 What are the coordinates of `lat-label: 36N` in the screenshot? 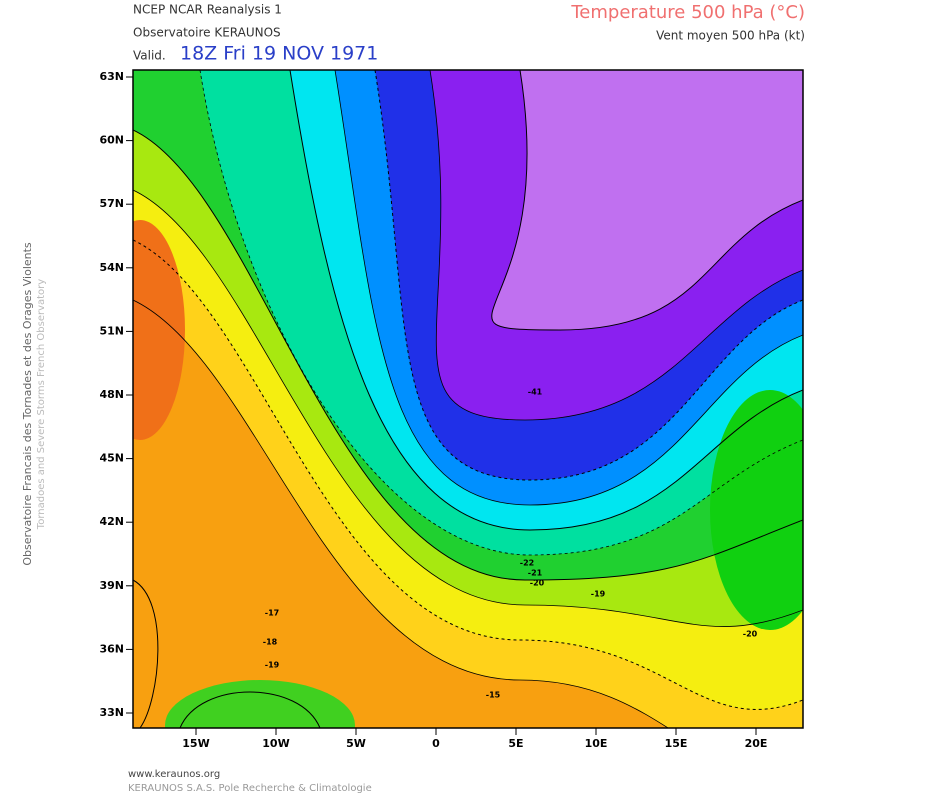 It's located at (111, 648).